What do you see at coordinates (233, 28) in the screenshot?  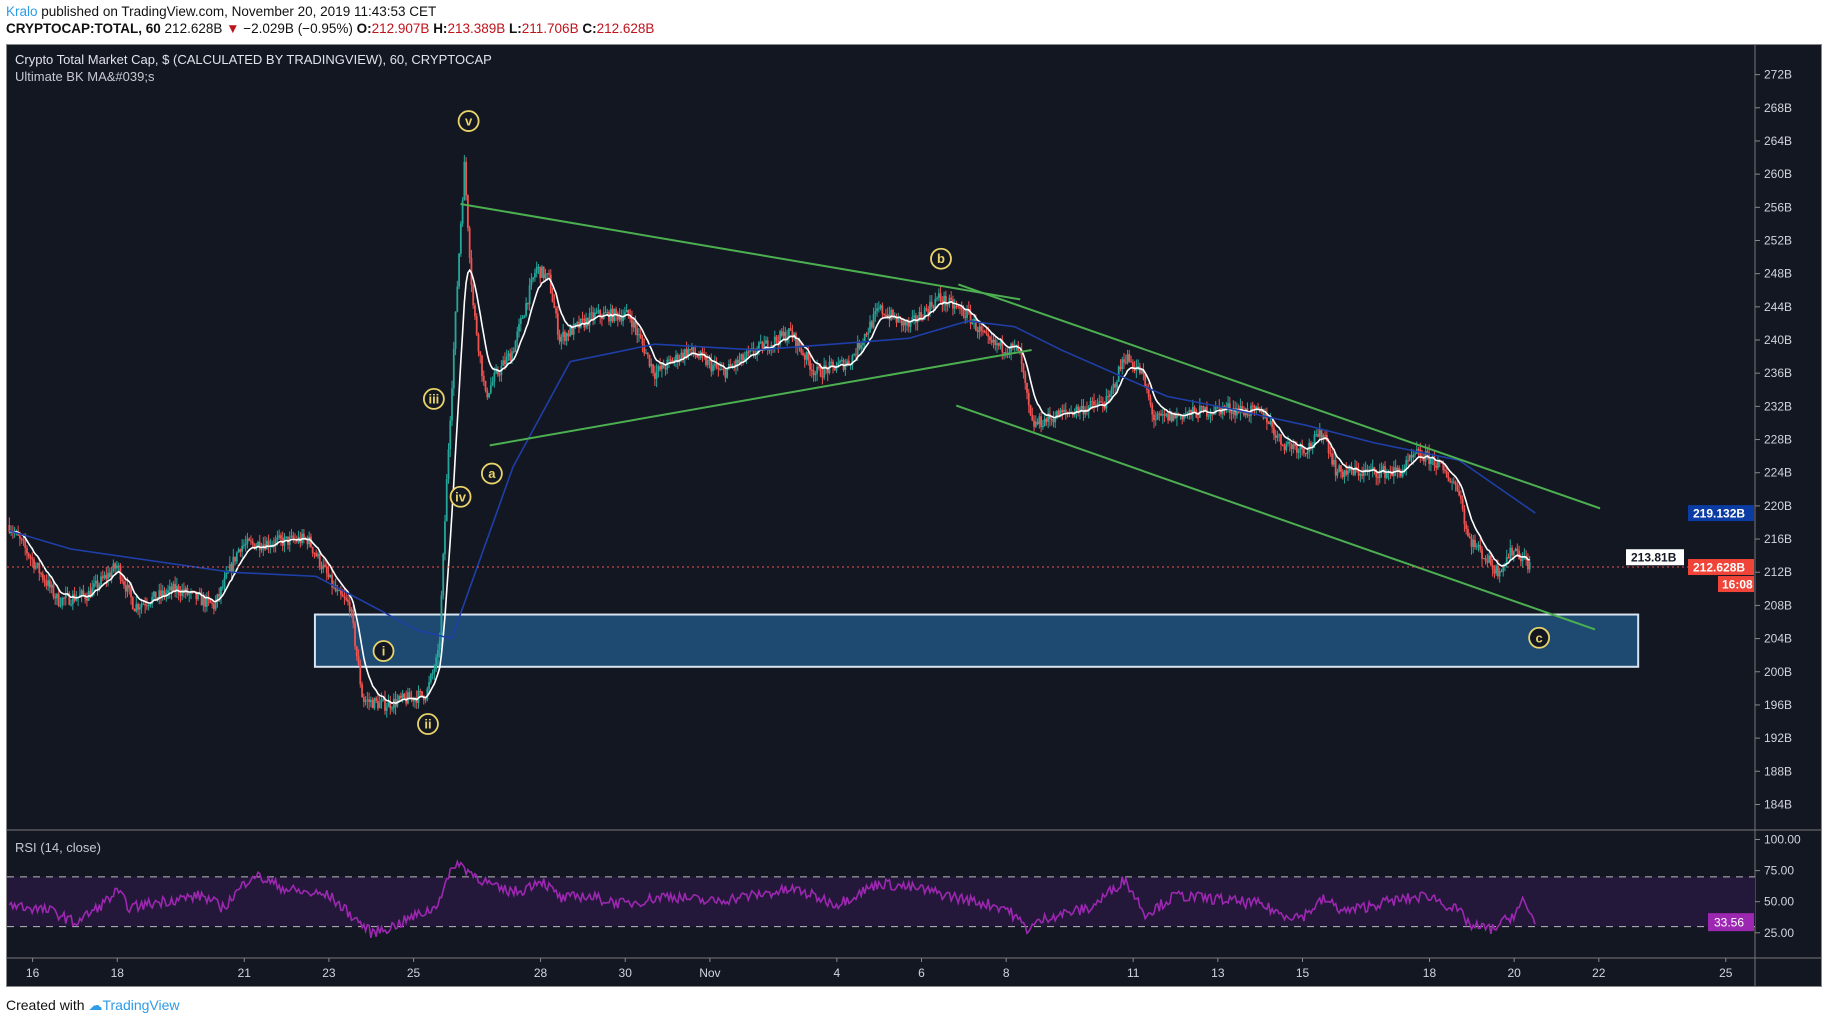 I see `down-arrow-icon: ▼` at bounding box center [233, 28].